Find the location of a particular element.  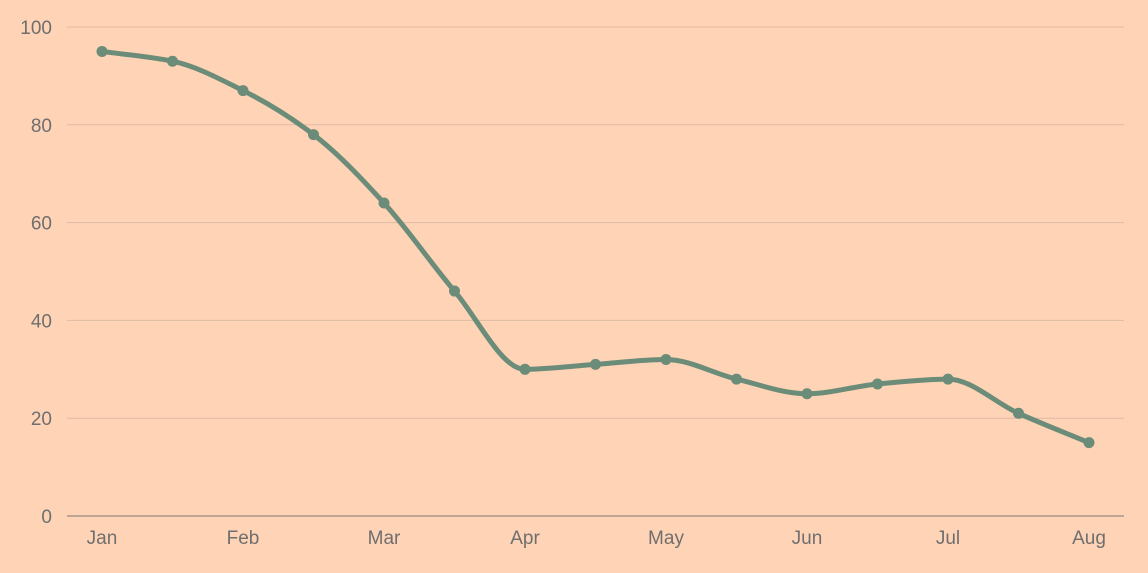

y-tick-label: 100 is located at coordinates (36, 28).